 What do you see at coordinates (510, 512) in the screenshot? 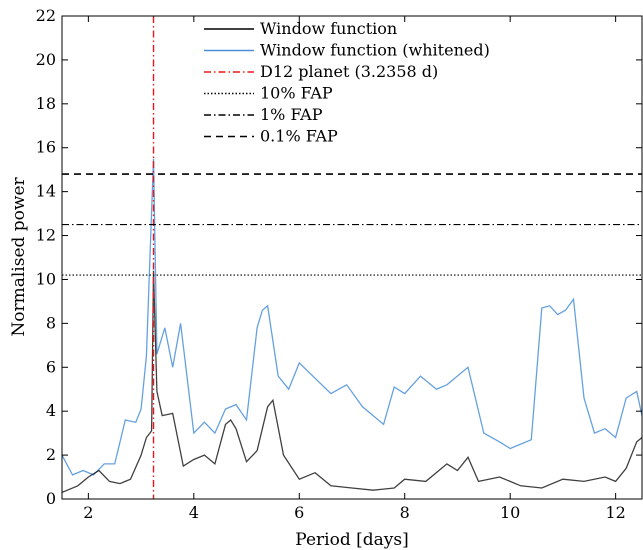
I see `x-tick-label: 10` at bounding box center [510, 512].